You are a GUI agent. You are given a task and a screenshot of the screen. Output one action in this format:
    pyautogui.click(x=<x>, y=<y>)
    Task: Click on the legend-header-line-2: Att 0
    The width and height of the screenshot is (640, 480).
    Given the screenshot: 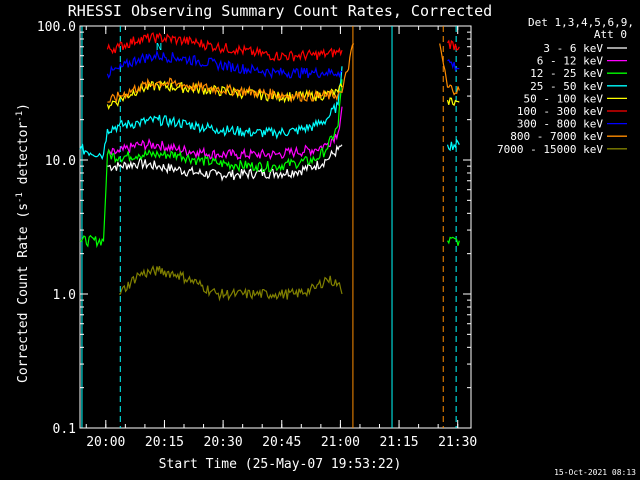 What is the action you would take?
    pyautogui.click(x=610, y=34)
    